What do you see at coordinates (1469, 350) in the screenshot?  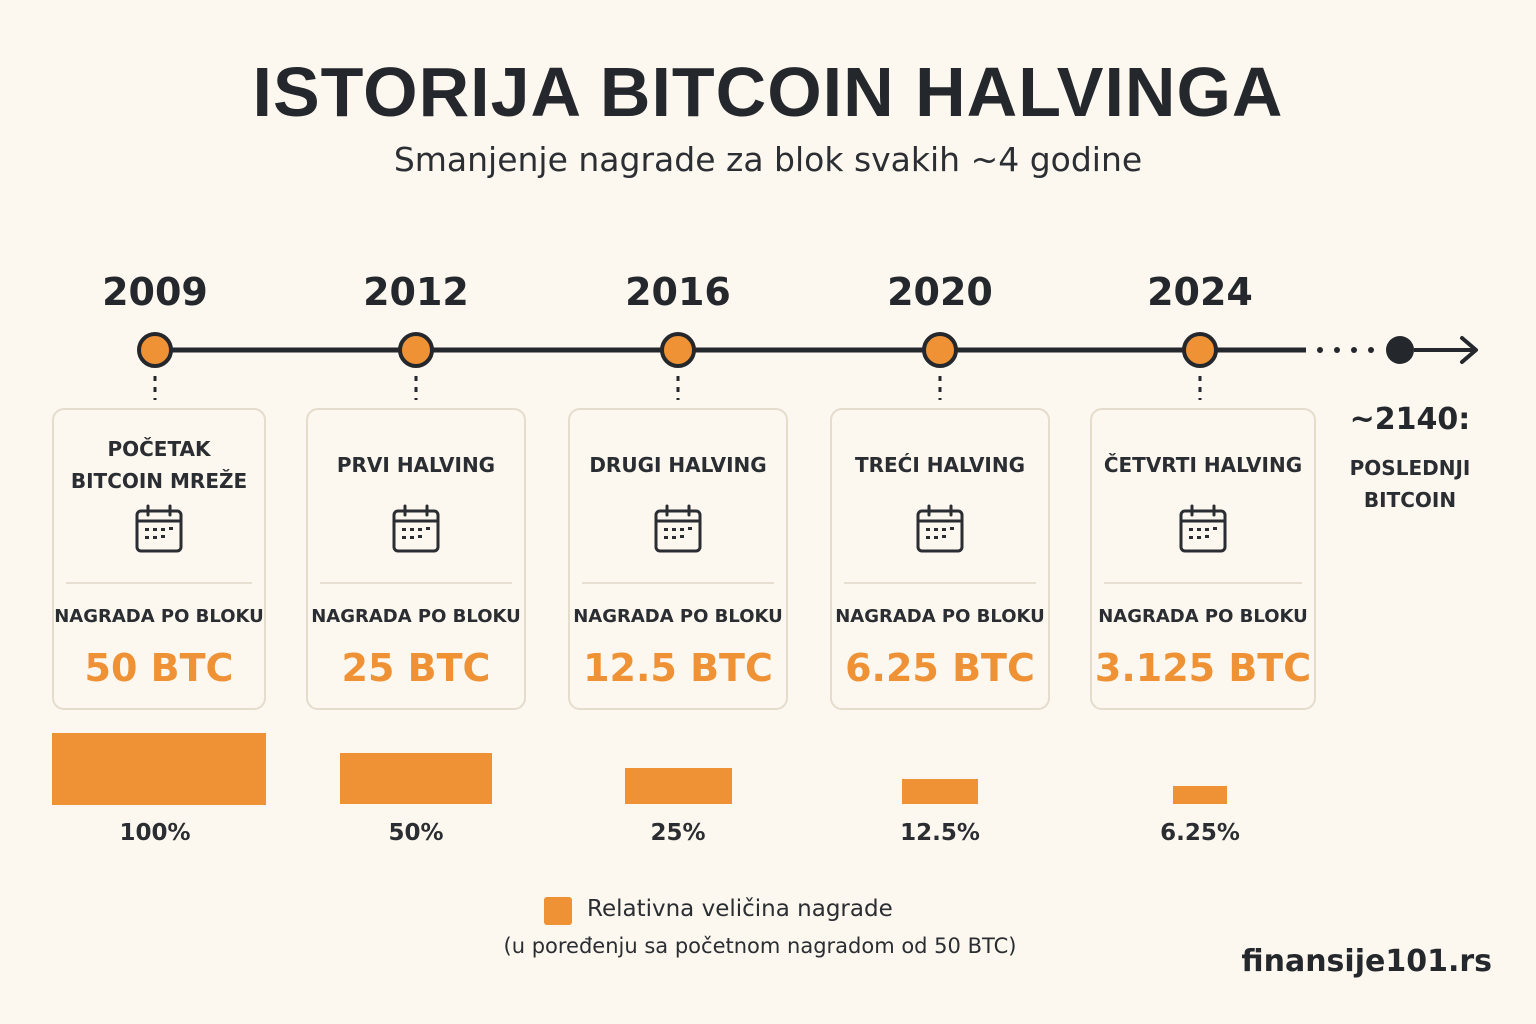 I see `timeline-arrow-head` at bounding box center [1469, 350].